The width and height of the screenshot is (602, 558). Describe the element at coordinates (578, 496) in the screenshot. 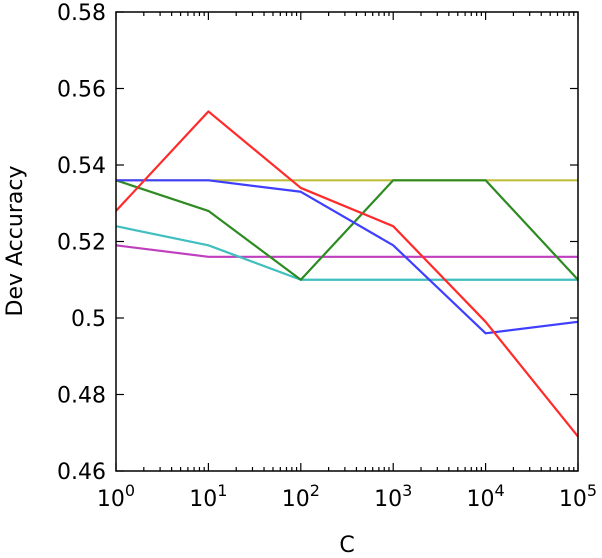

I see `x-tick-label: 10⁵` at that location.